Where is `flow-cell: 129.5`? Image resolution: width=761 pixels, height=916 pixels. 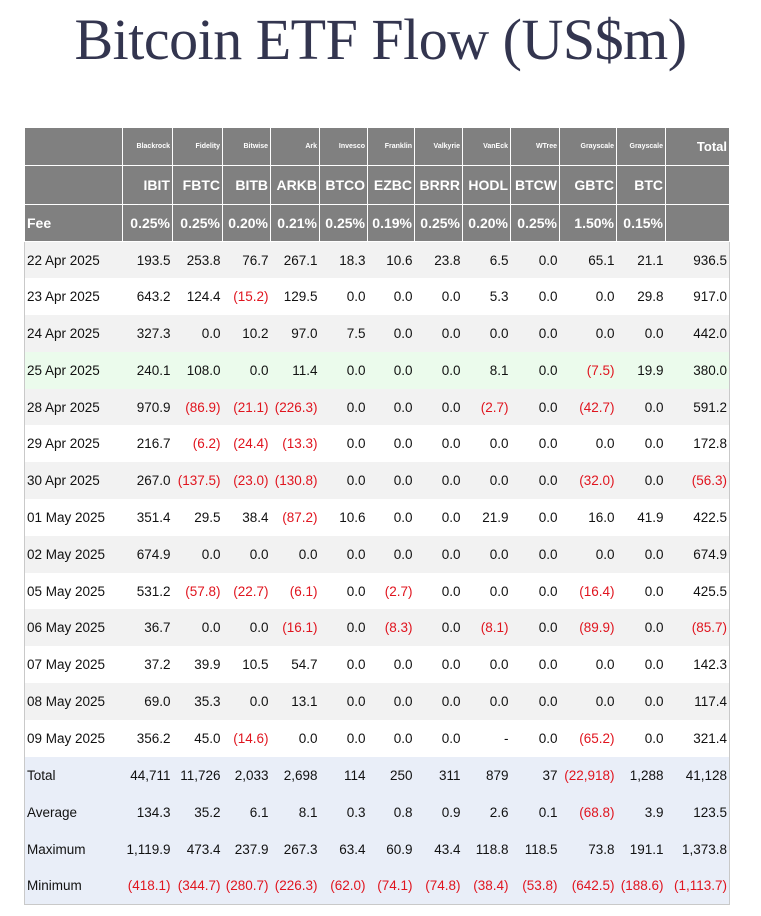
flow-cell: 129.5 is located at coordinates (300, 297).